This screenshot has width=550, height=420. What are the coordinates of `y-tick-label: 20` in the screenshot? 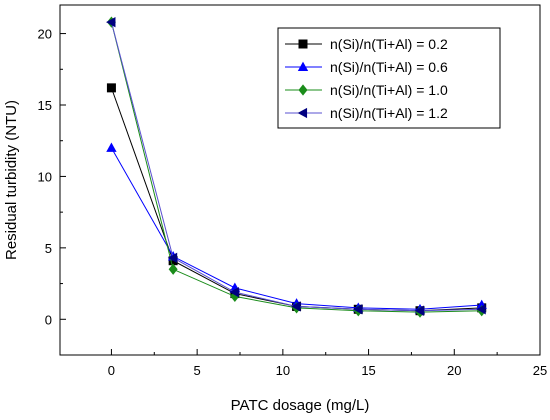 It's located at (45, 34).